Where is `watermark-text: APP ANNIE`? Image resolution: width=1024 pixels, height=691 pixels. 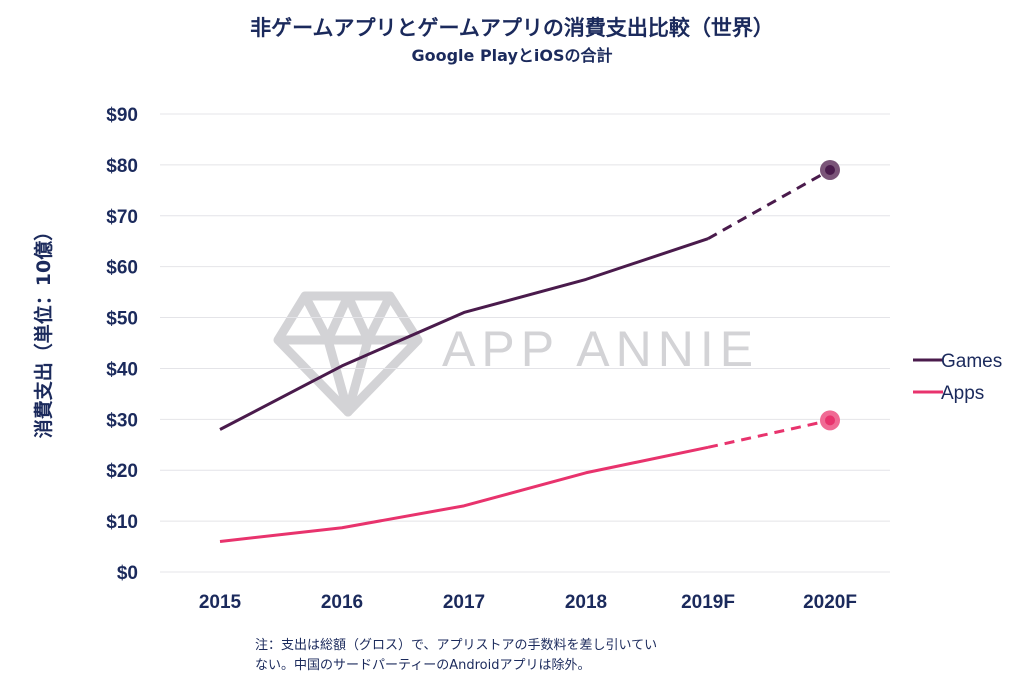
watermark-text: APP ANNIE is located at coordinates (600, 349).